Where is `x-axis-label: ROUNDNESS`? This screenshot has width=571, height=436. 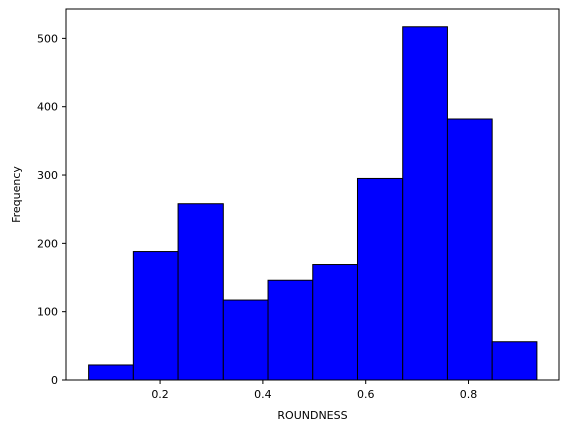 x-axis-label: ROUNDNESS is located at coordinates (312, 415).